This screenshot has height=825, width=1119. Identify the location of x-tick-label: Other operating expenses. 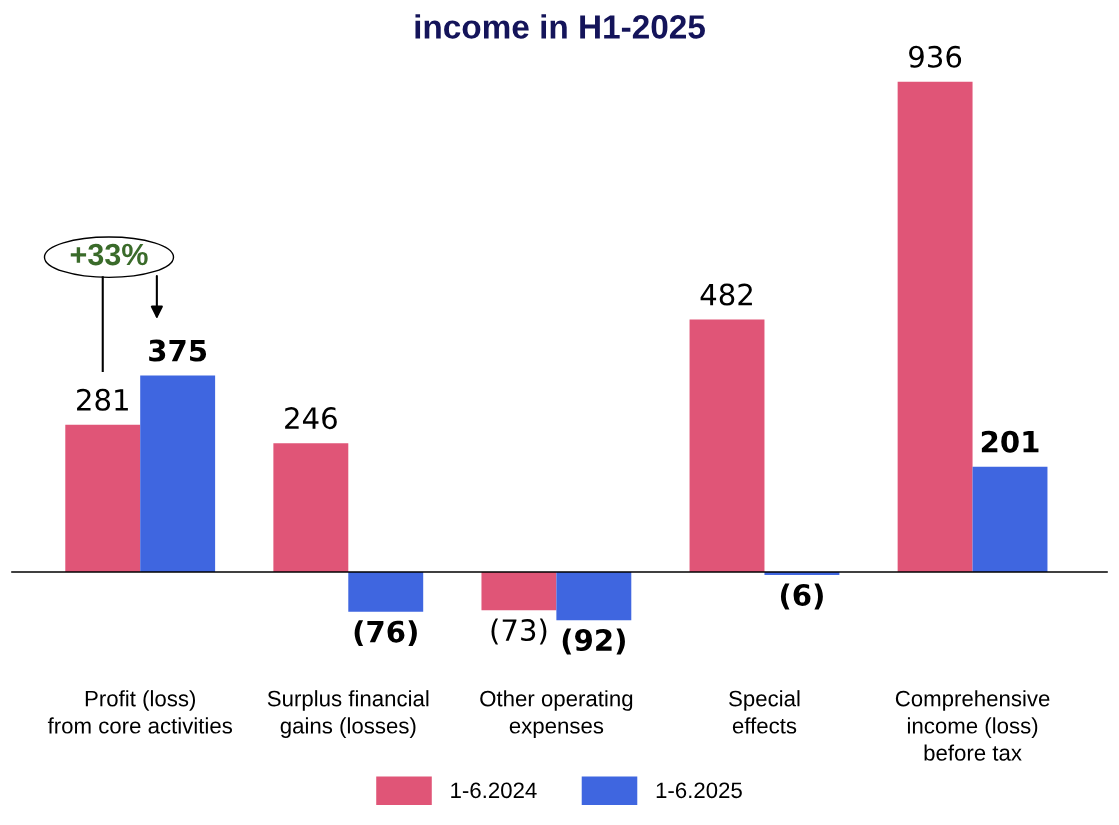
(556, 714).